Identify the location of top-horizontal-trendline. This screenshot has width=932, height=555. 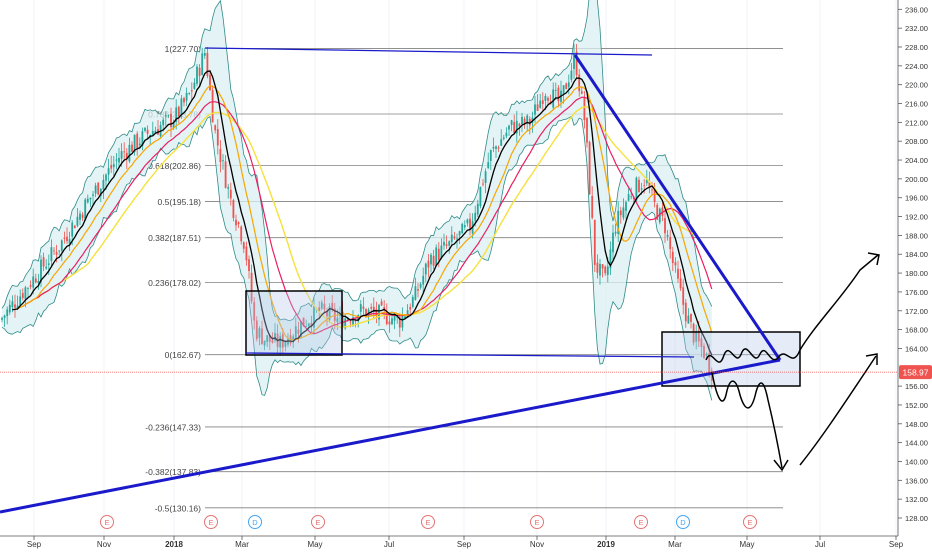
(428, 51).